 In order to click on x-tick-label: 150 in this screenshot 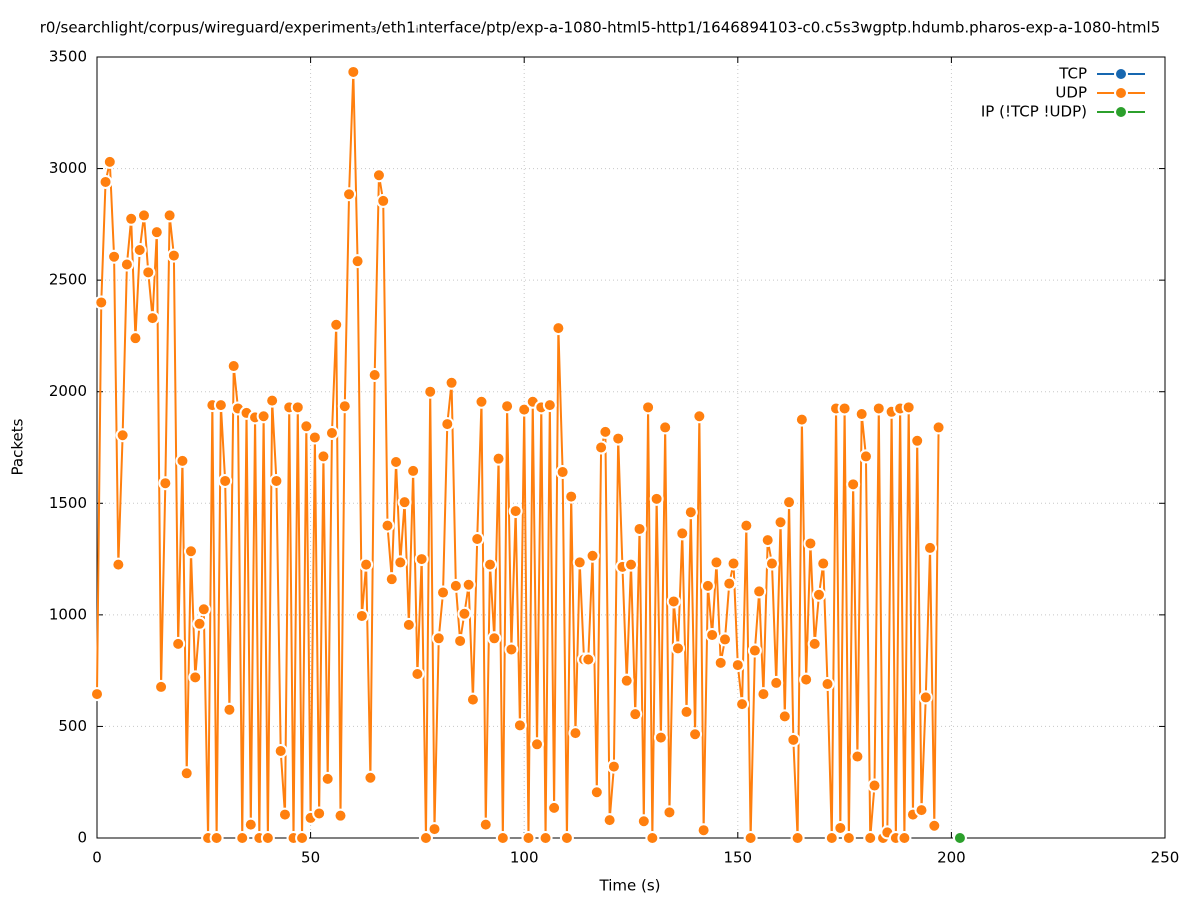, I will do `click(737, 858)`.